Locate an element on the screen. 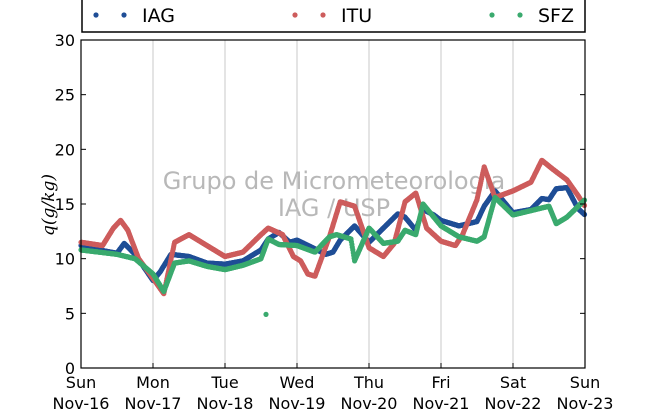 Image resolution: width=650 pixels, height=409 pixels. legend-label-iag: IAG is located at coordinates (158, 16).